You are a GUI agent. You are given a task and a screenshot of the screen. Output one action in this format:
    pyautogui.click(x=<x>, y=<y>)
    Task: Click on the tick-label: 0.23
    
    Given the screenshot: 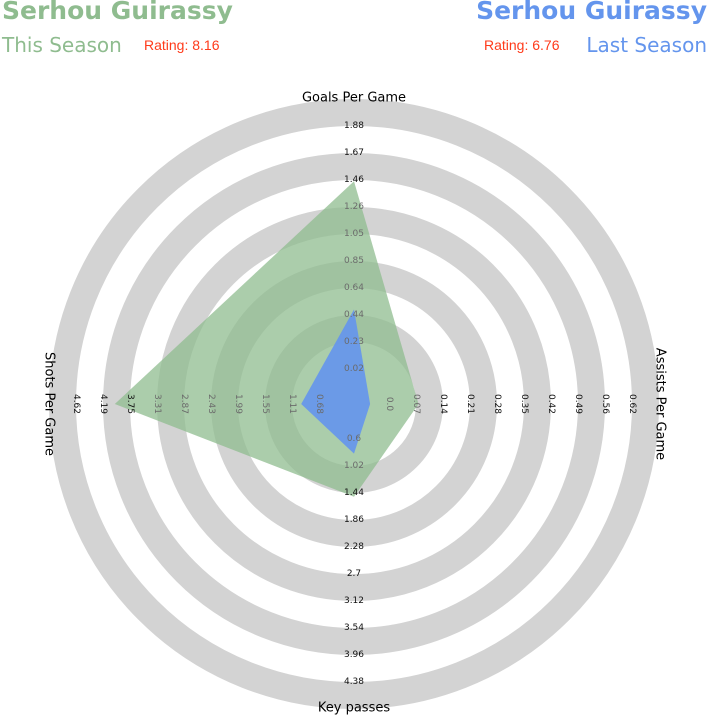 What is the action you would take?
    pyautogui.click(x=354, y=342)
    